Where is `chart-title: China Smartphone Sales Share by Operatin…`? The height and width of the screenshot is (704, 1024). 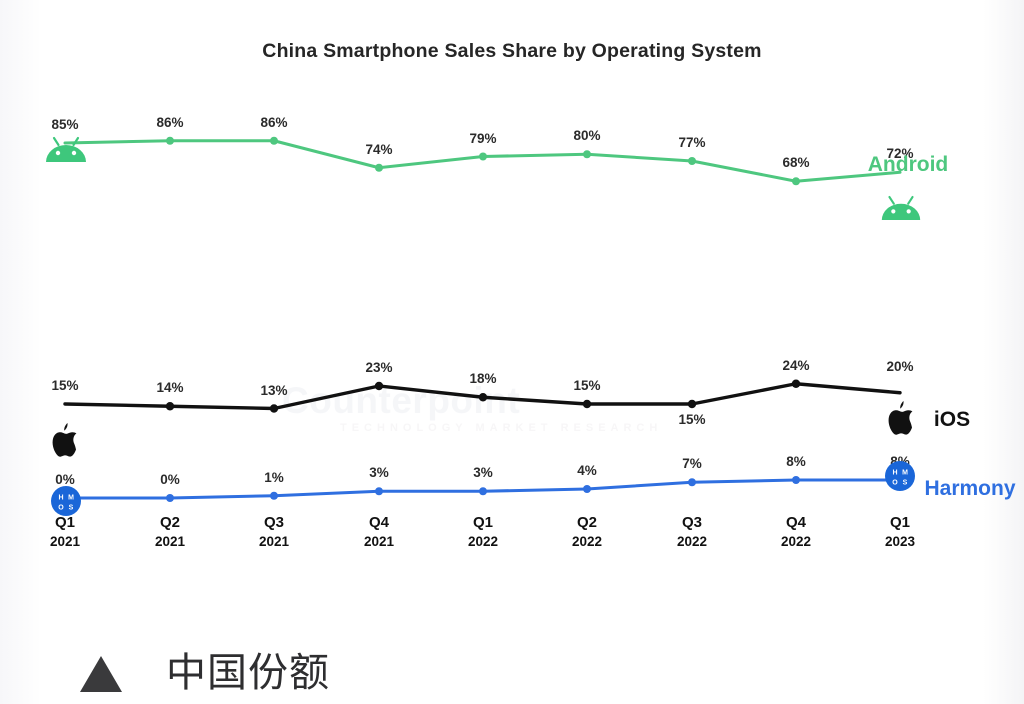 chart-title: China Smartphone Sales Share by Operatin… is located at coordinates (512, 51).